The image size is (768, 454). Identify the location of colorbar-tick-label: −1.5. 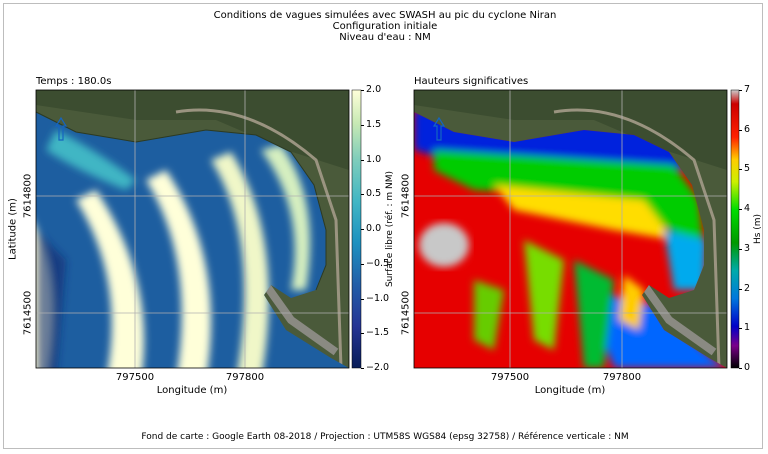
(378, 333).